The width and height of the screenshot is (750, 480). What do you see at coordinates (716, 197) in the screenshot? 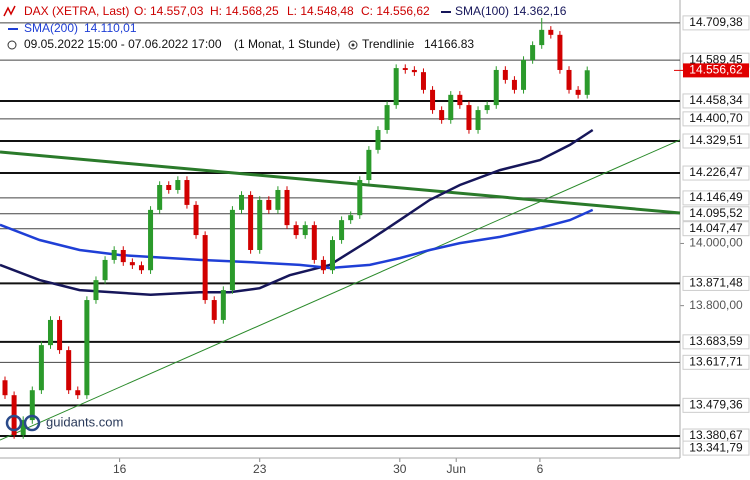
I see `level-label: 14.146,49` at bounding box center [716, 197].